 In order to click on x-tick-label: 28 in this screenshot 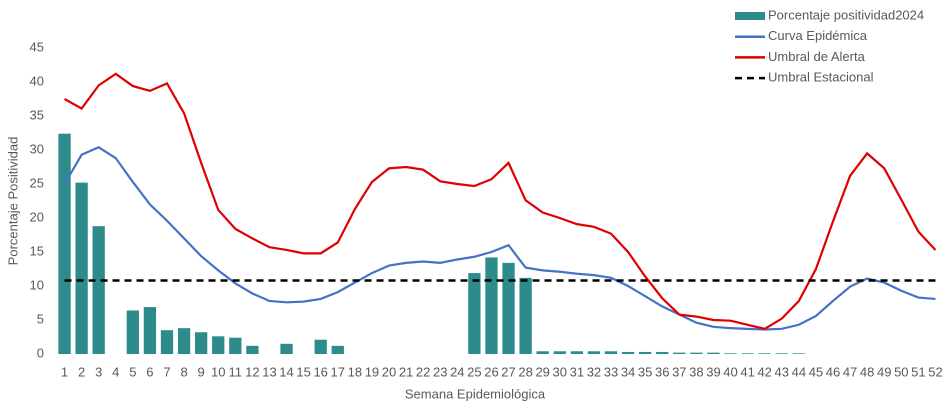, I will do `click(525, 371)`.